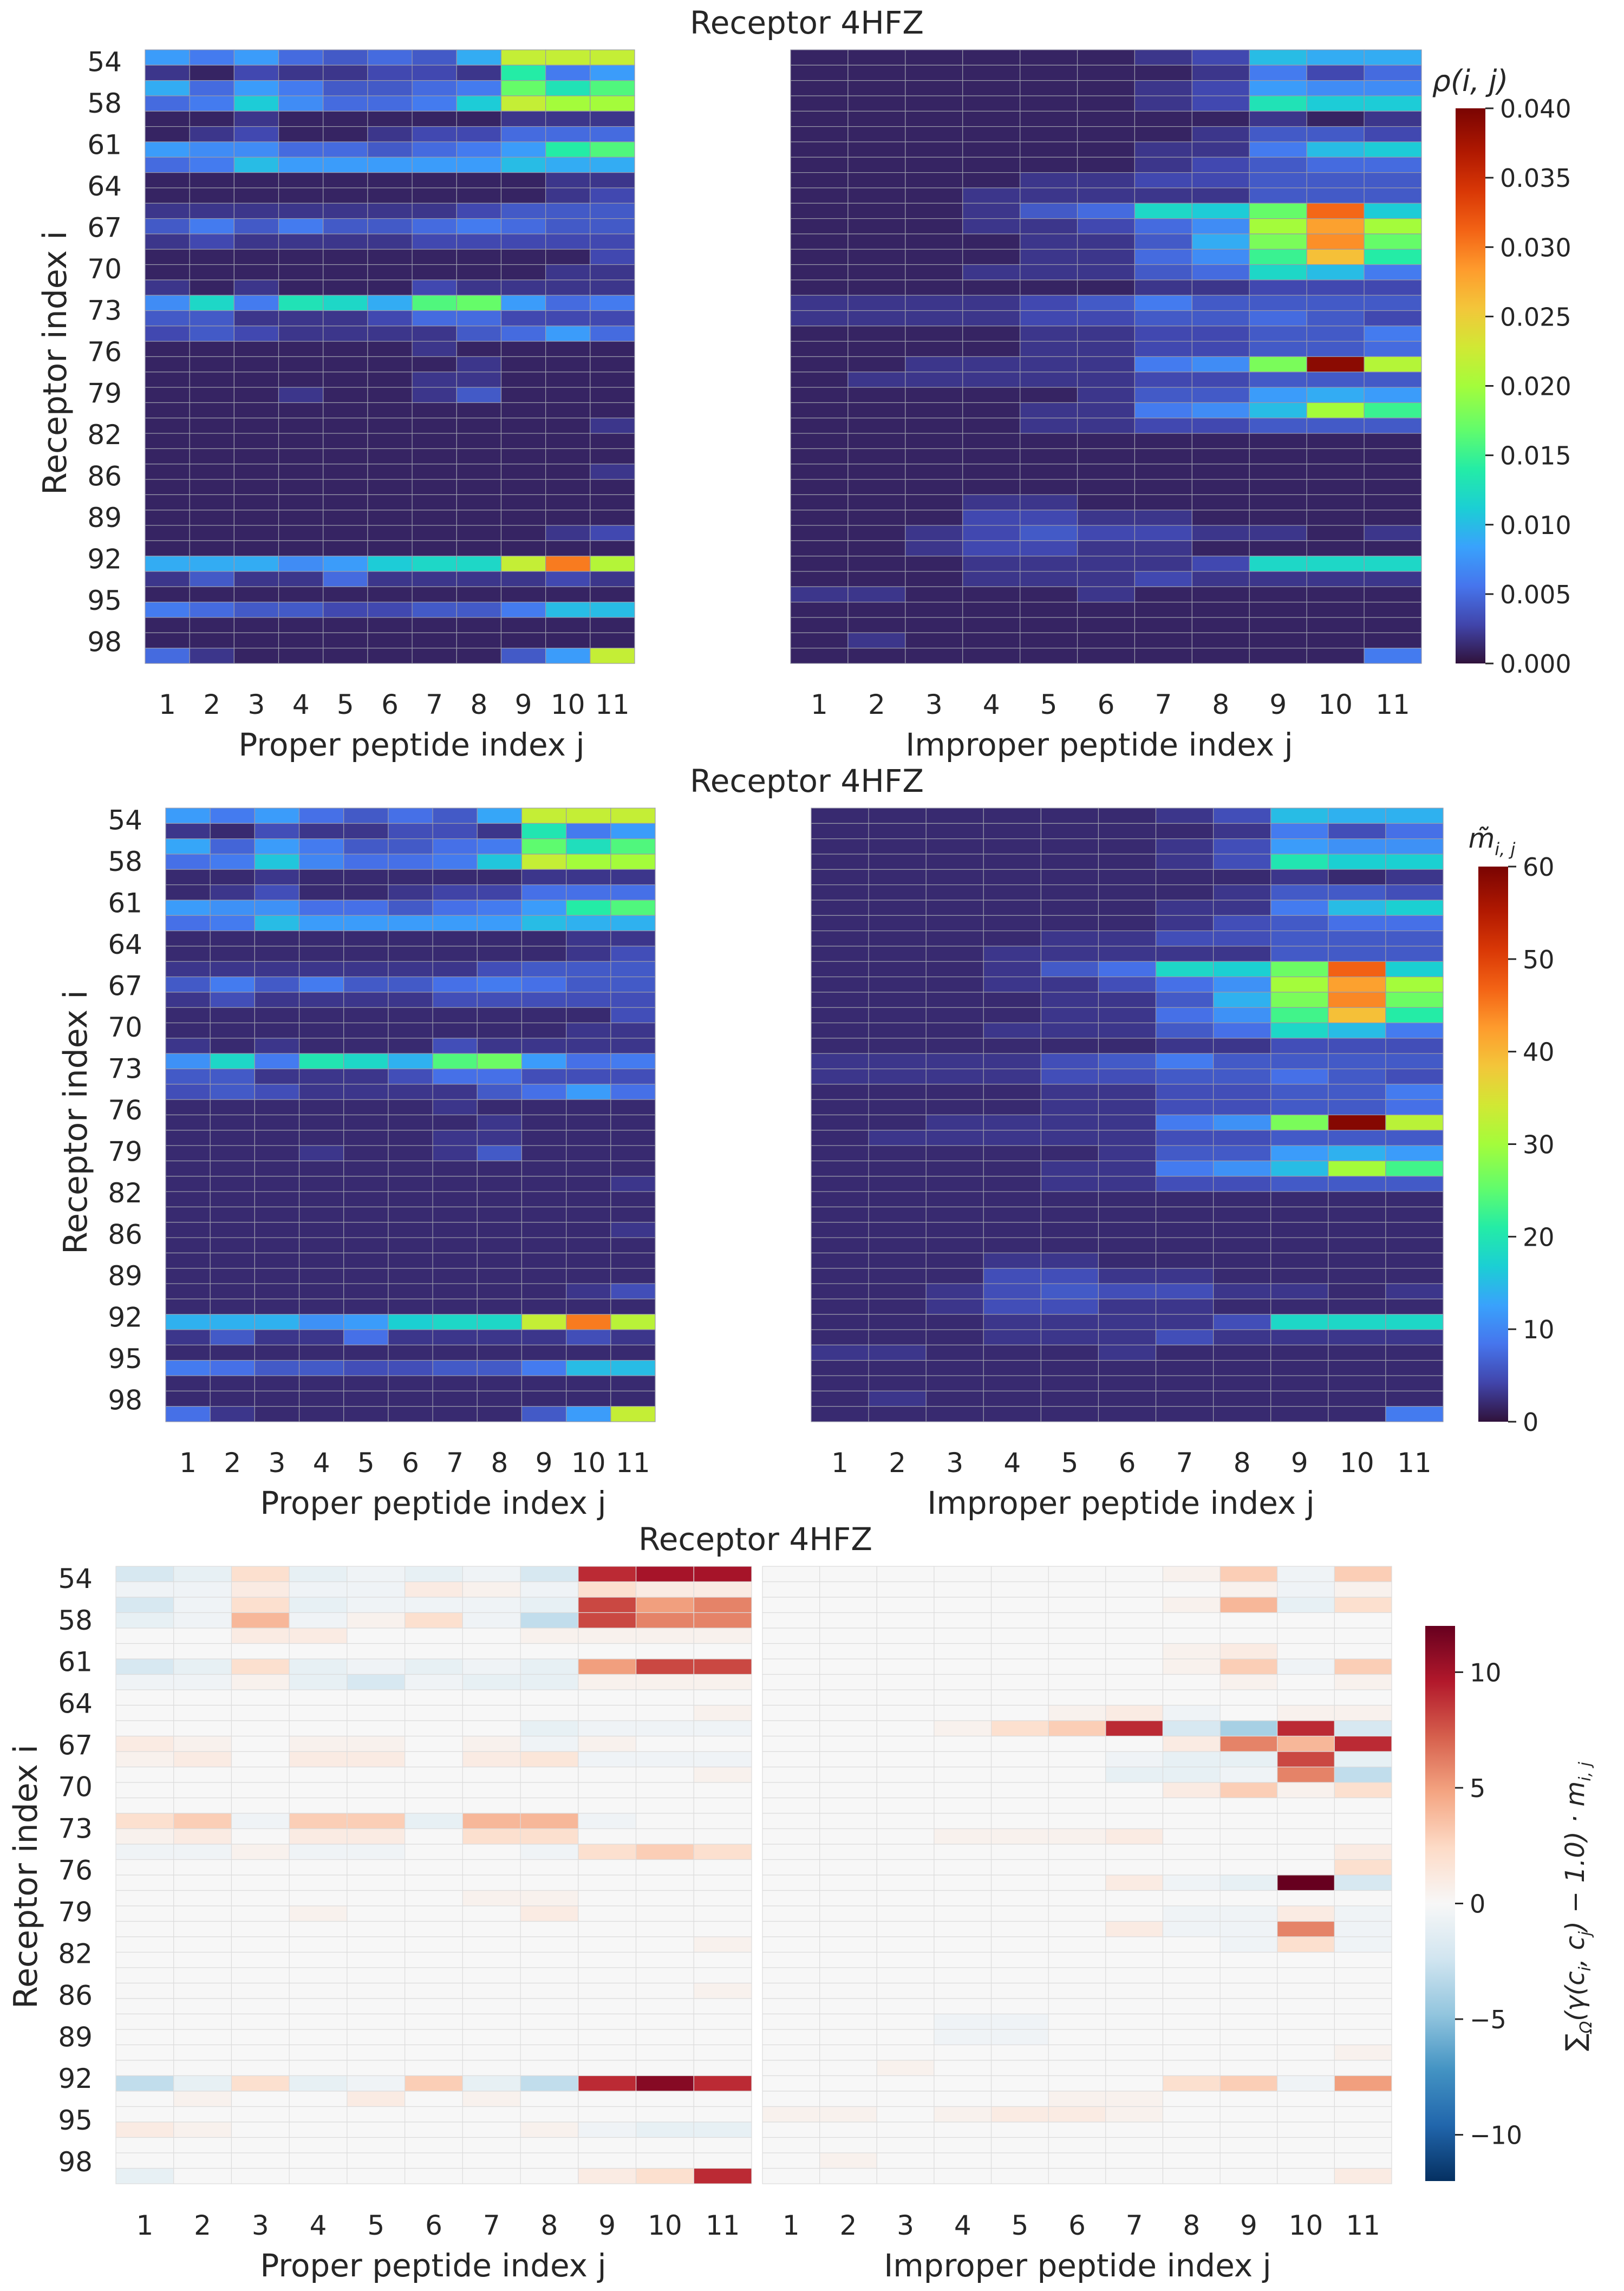  What do you see at coordinates (75, 2037) in the screenshot?
I see `y-tick-label: 89` at bounding box center [75, 2037].